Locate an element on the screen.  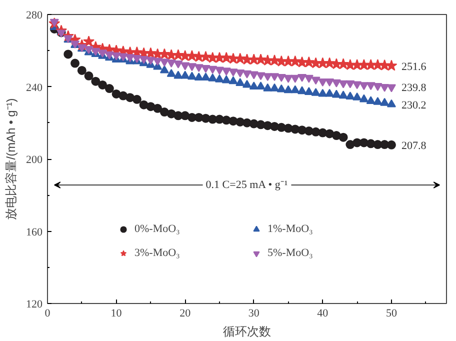
y-axis-title: 放电比容量/(mAh • g⁻¹) is located at coordinates (11, 159).